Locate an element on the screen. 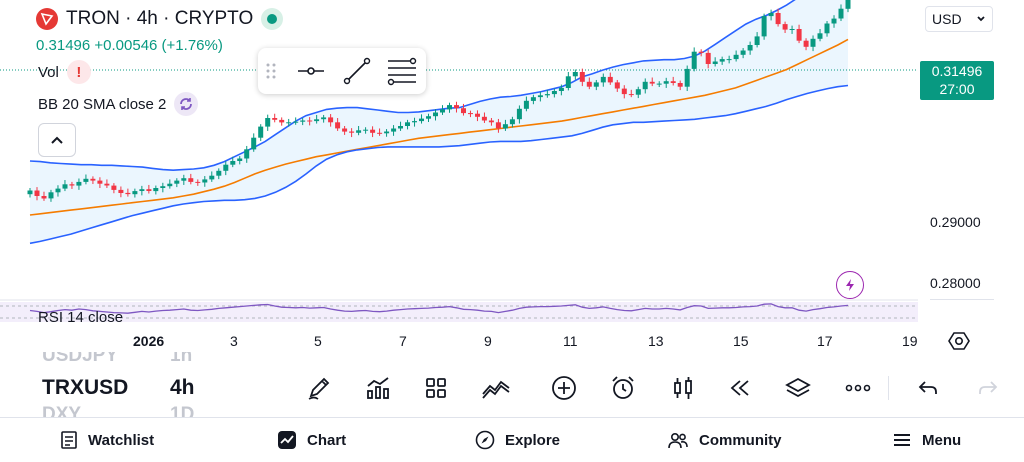  flash-icon is located at coordinates (850, 285).